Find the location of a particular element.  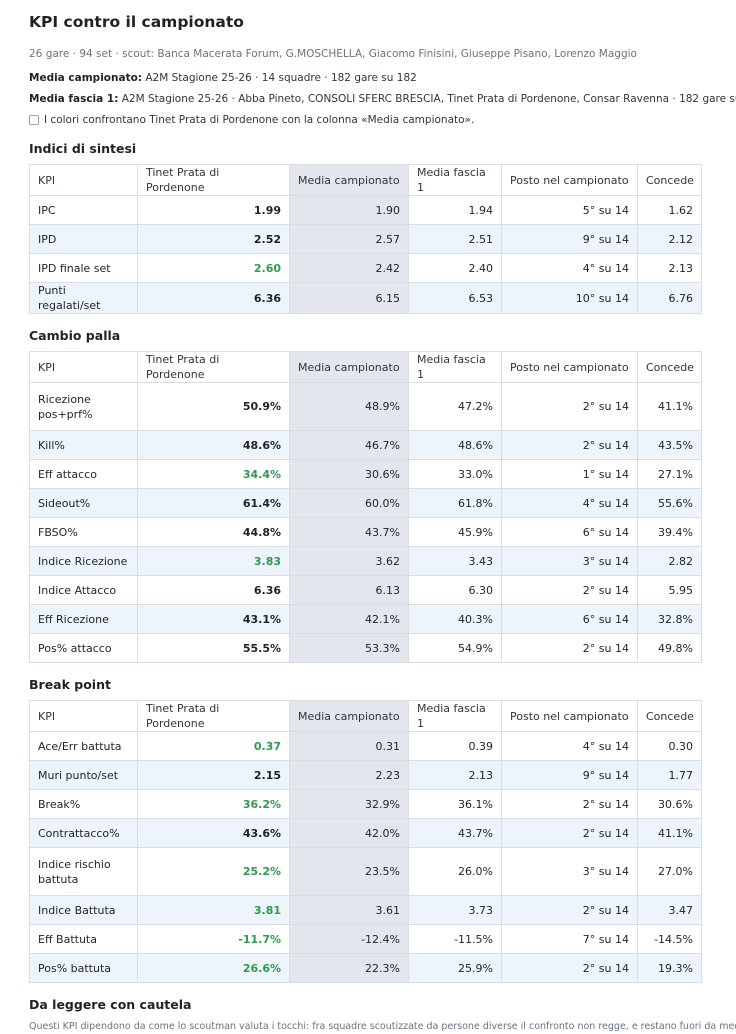

band-average-cell: 43.7% is located at coordinates (455, 833).